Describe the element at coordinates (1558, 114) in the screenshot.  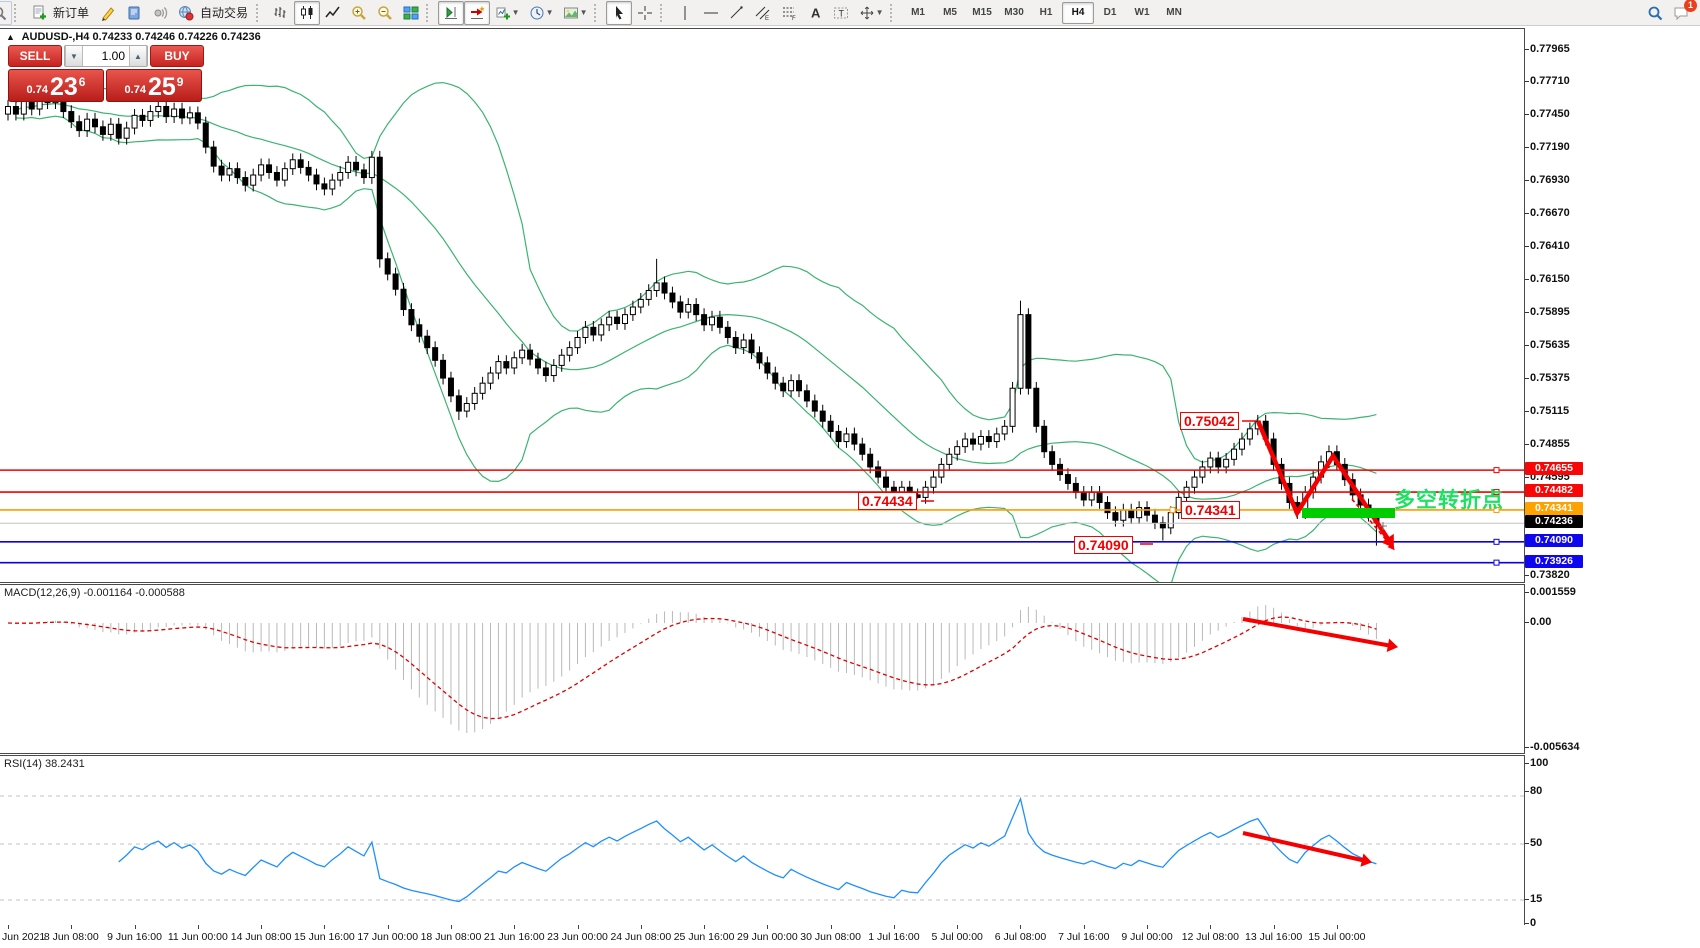
I see `price-axis-tick: 0.77450` at that location.